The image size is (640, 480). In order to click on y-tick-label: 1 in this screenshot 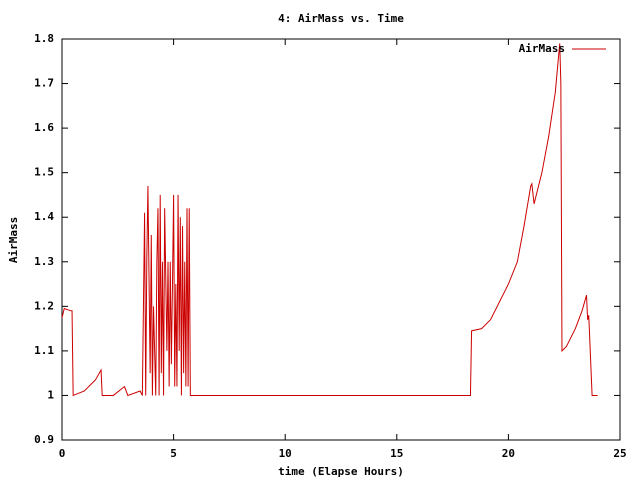, I will do `click(50, 394)`.